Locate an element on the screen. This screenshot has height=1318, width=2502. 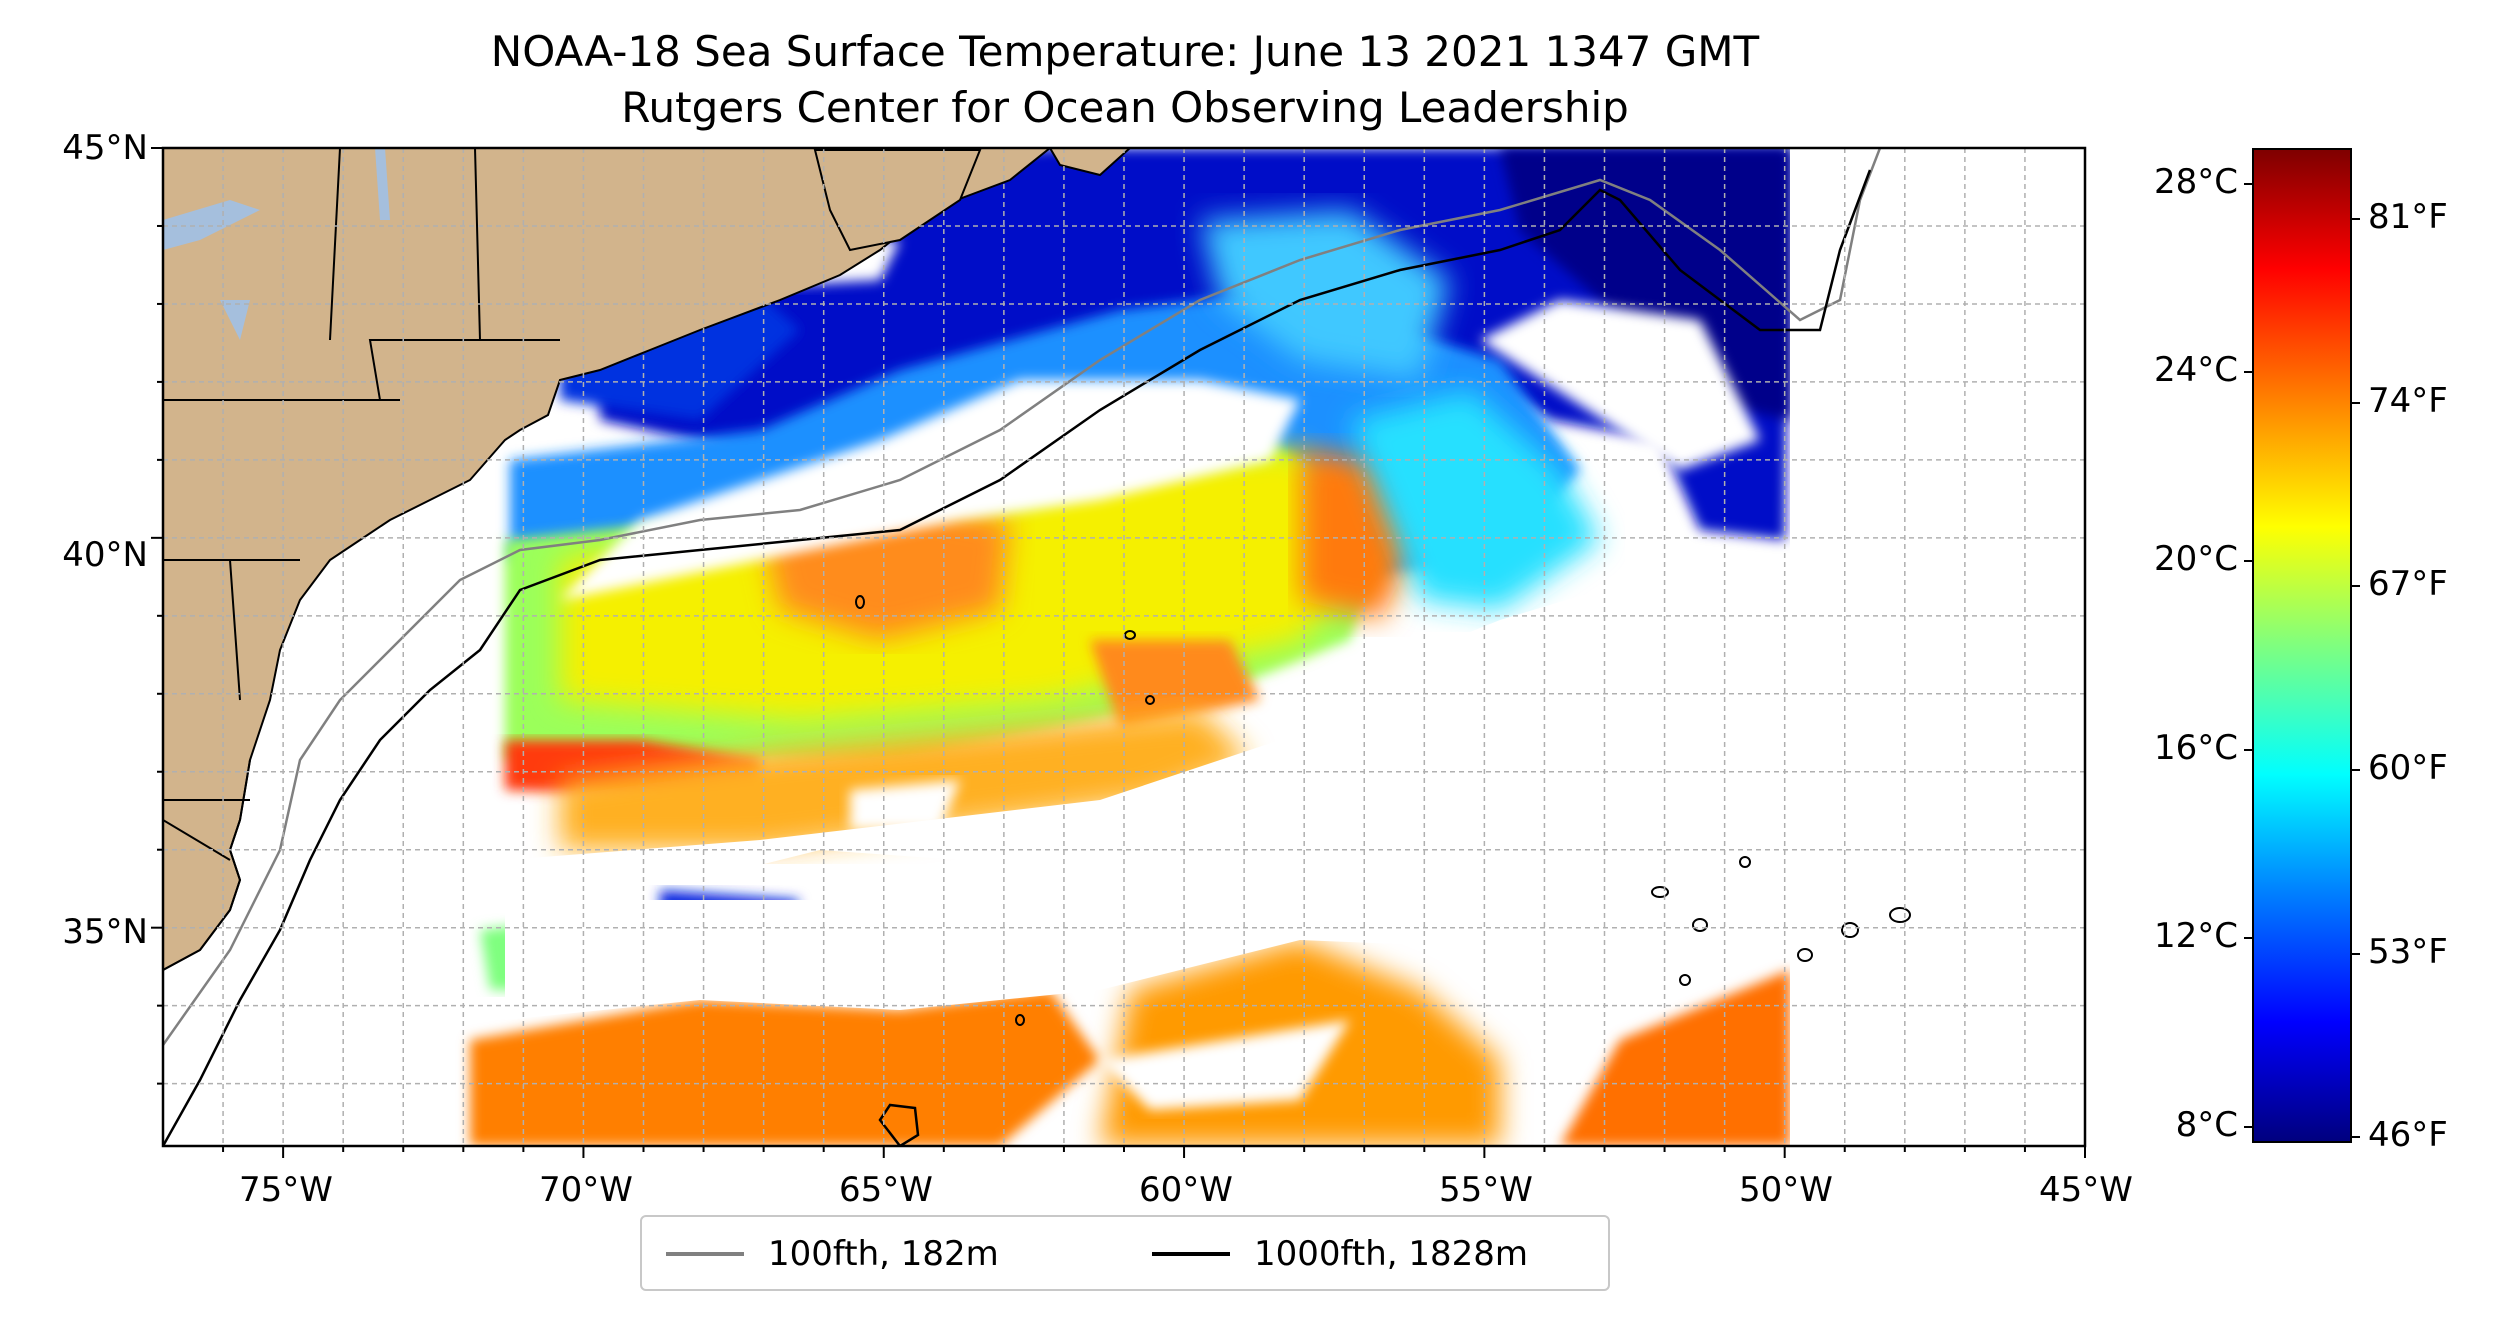
colorbar-c-28: 28°C is located at coordinates (2195, 182).